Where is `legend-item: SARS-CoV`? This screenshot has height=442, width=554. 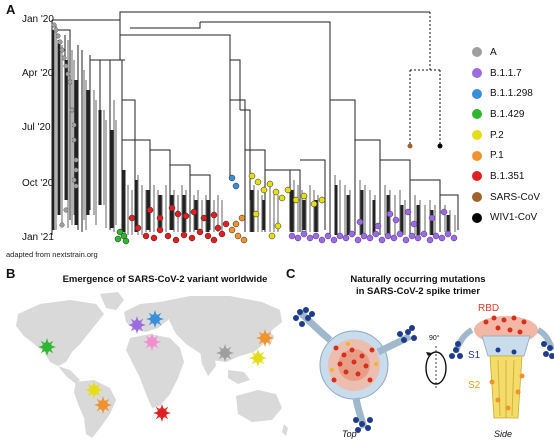
legend-item: SARS-CoV is located at coordinates (506, 197).